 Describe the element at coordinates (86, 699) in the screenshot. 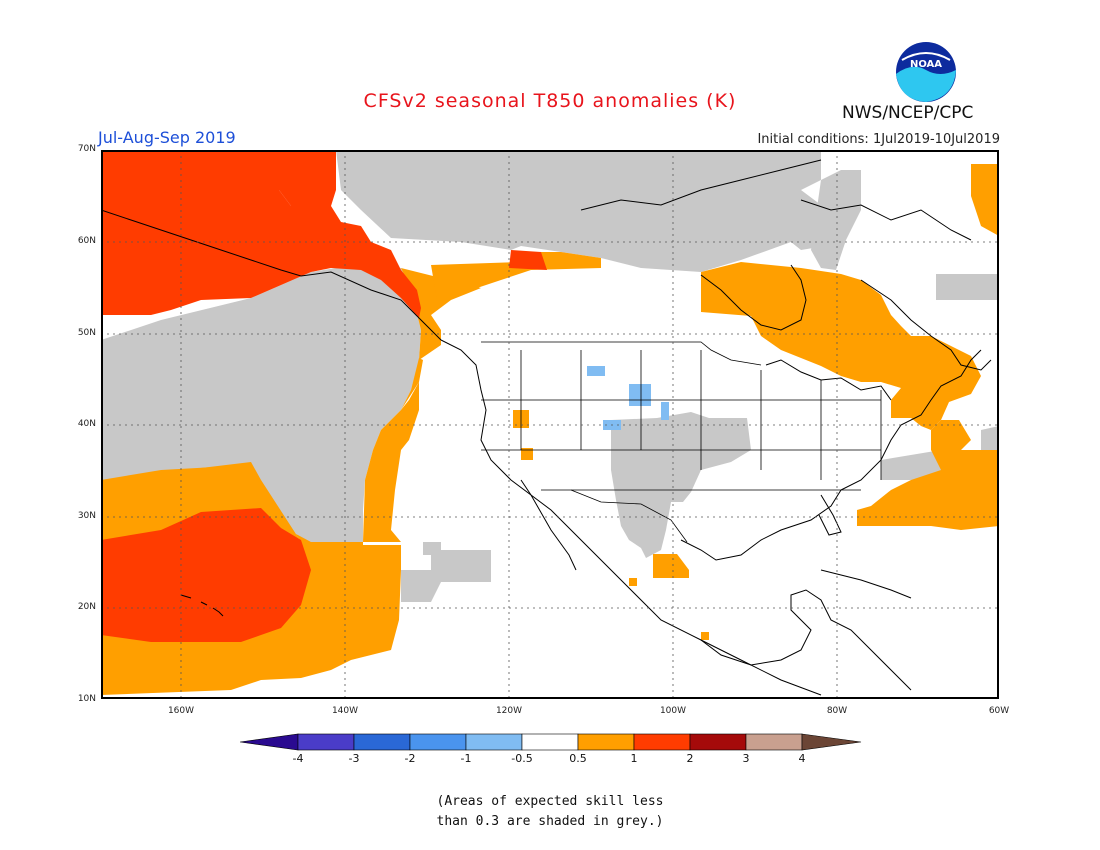

I see `lat-label-10n: 10N` at that location.